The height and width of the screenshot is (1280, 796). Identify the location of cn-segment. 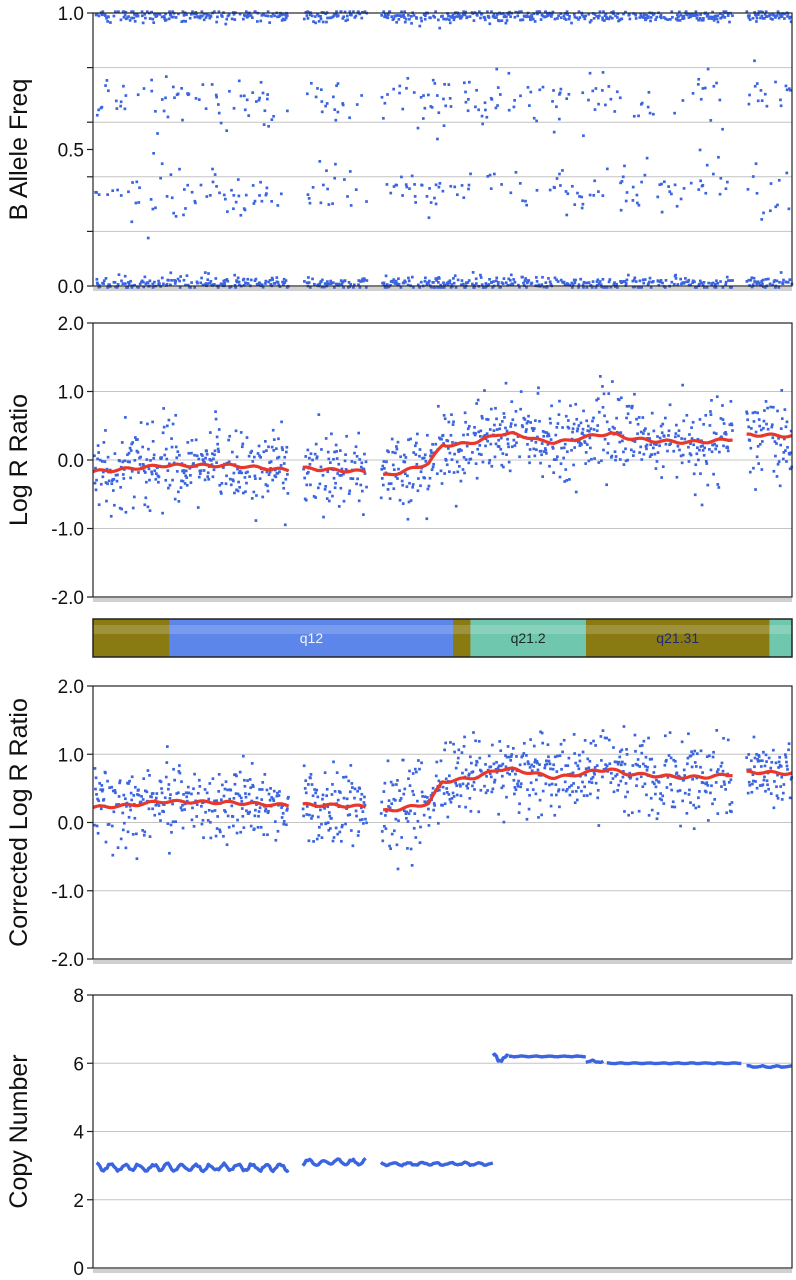
(595, 1061).